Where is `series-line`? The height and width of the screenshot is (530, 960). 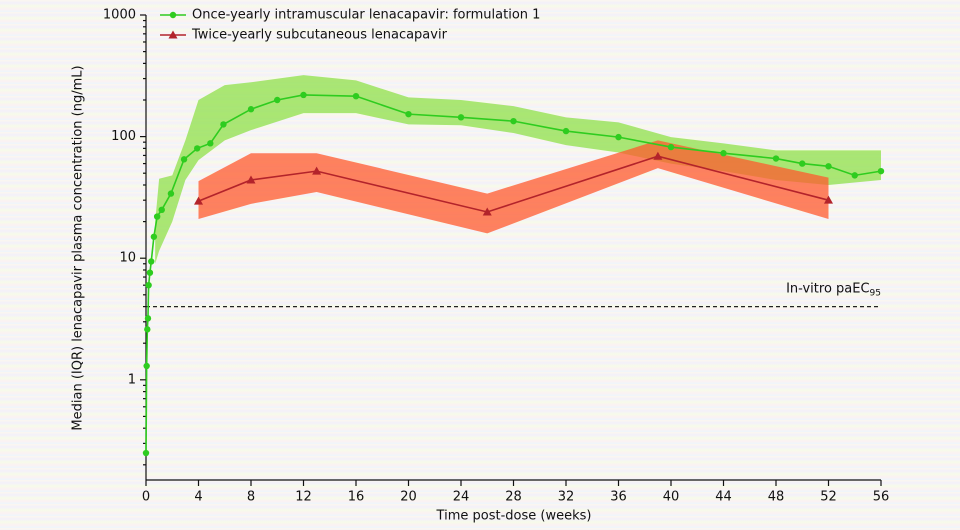 series-line is located at coordinates (513, 184).